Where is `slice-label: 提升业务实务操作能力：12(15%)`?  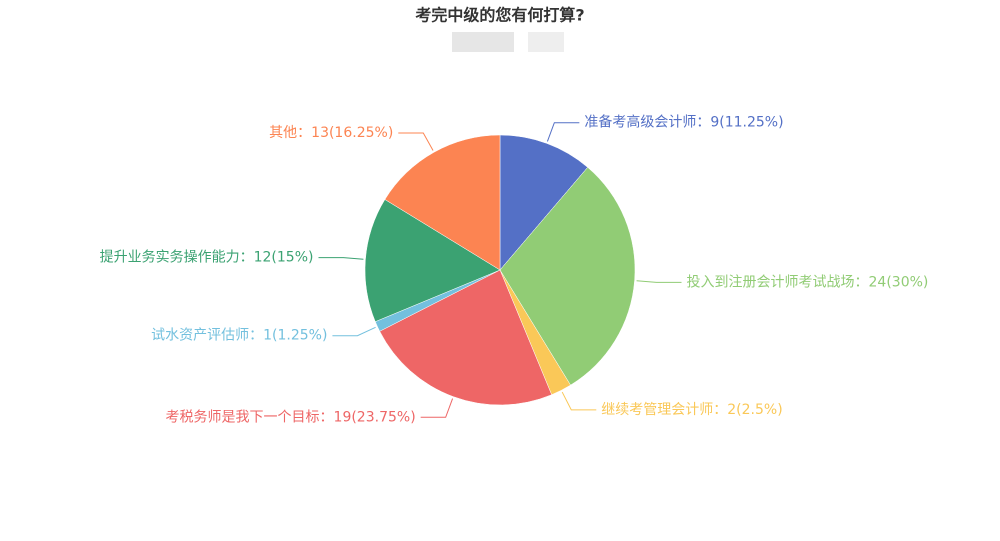
slice-label: 提升业务实务操作能力：12(15%) is located at coordinates (207, 258).